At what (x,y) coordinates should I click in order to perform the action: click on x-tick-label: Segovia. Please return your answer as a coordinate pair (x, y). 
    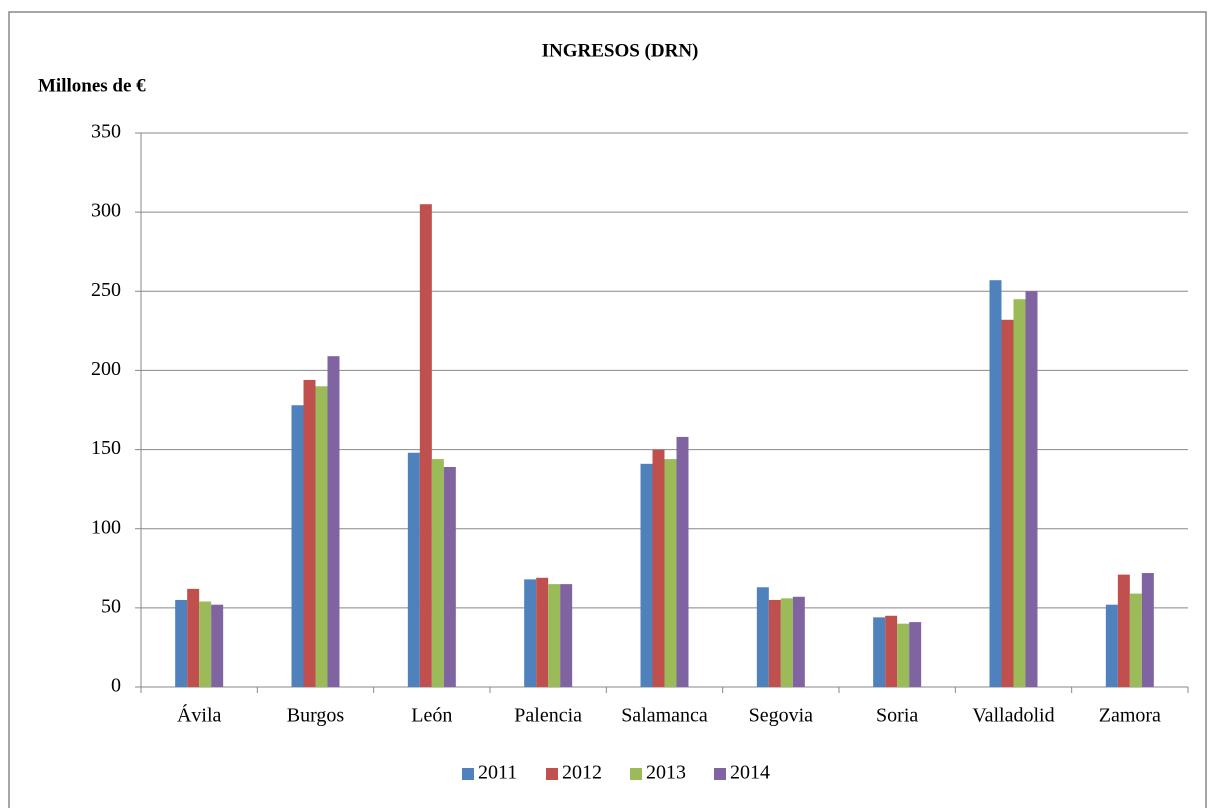
    Looking at the image, I should click on (781, 716).